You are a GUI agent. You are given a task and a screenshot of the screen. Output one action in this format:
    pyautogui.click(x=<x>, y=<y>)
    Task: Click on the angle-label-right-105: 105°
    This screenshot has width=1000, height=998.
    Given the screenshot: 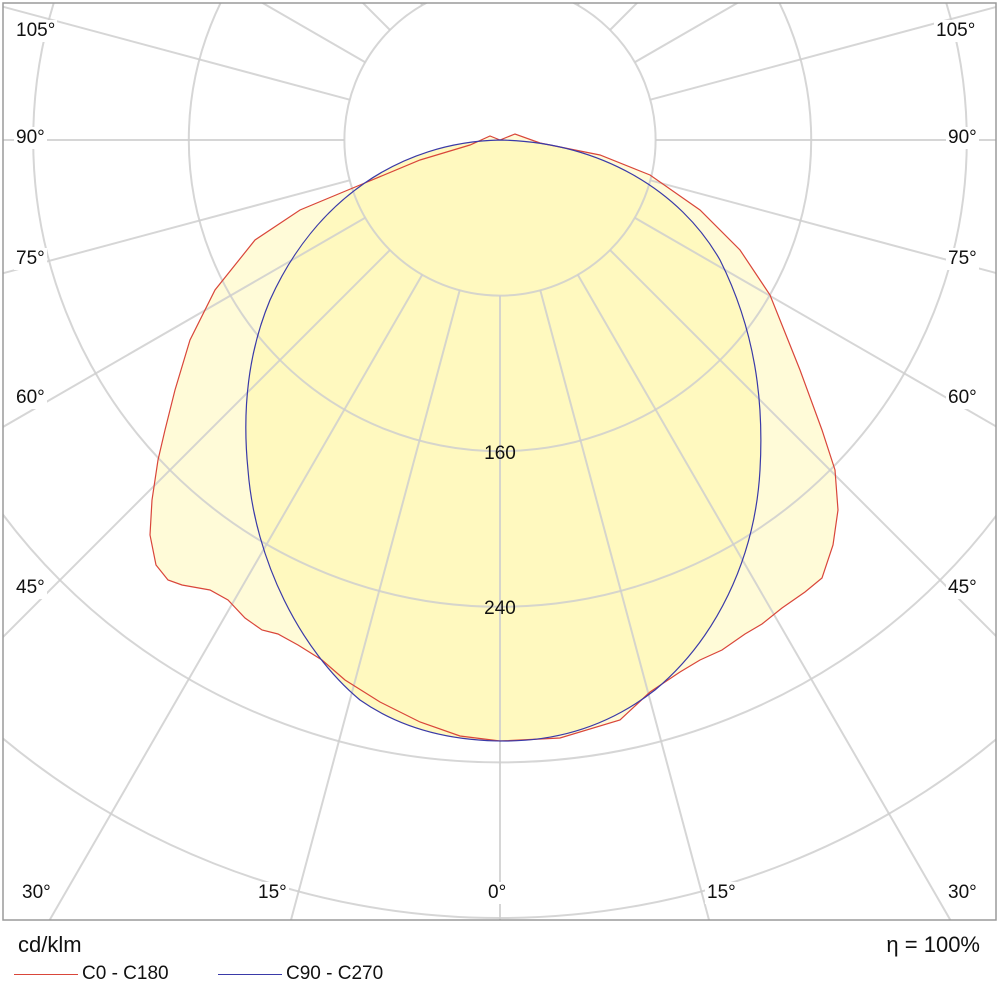 What is the action you would take?
    pyautogui.click(x=956, y=31)
    